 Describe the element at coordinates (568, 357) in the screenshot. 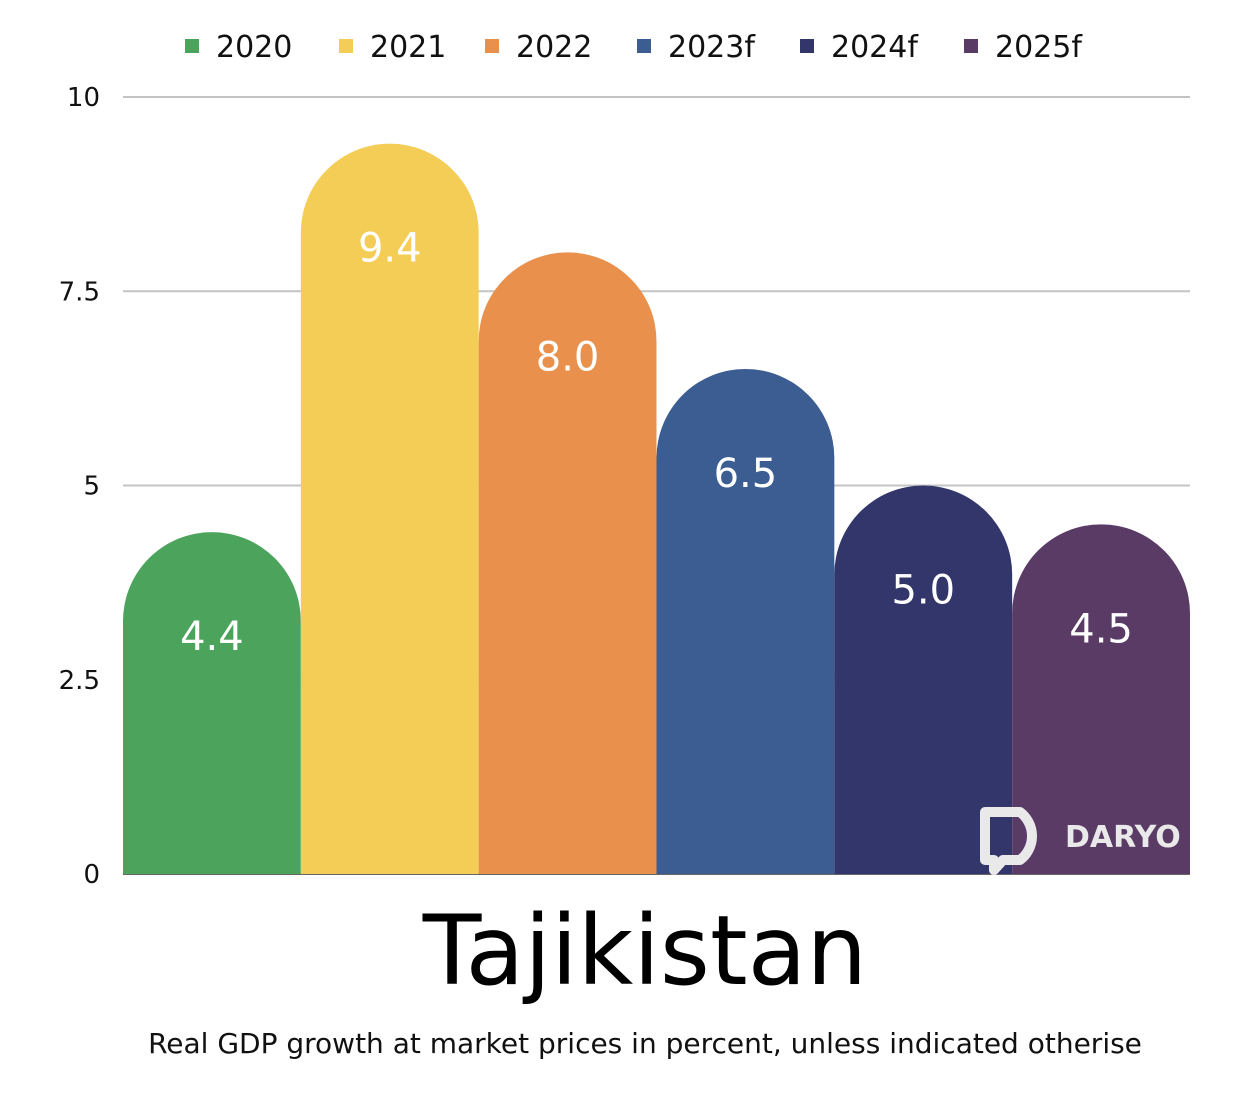

I see `value-label-2022: 8.0` at that location.